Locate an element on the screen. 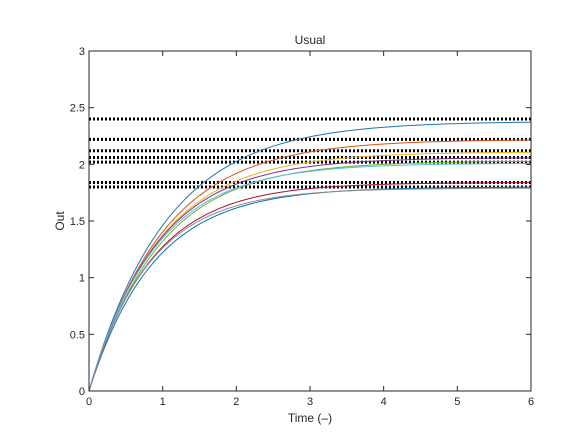  chart-title: Usual is located at coordinates (310, 40).